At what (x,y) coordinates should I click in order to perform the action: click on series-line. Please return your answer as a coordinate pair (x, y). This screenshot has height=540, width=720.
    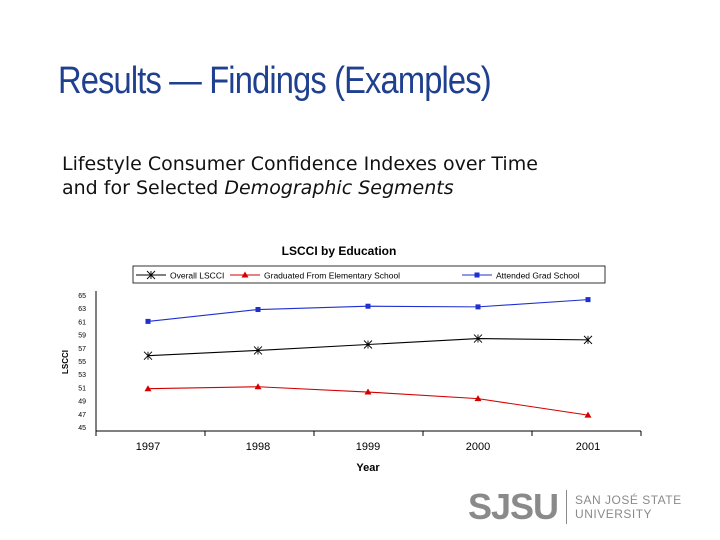
    Looking at the image, I should click on (368, 310).